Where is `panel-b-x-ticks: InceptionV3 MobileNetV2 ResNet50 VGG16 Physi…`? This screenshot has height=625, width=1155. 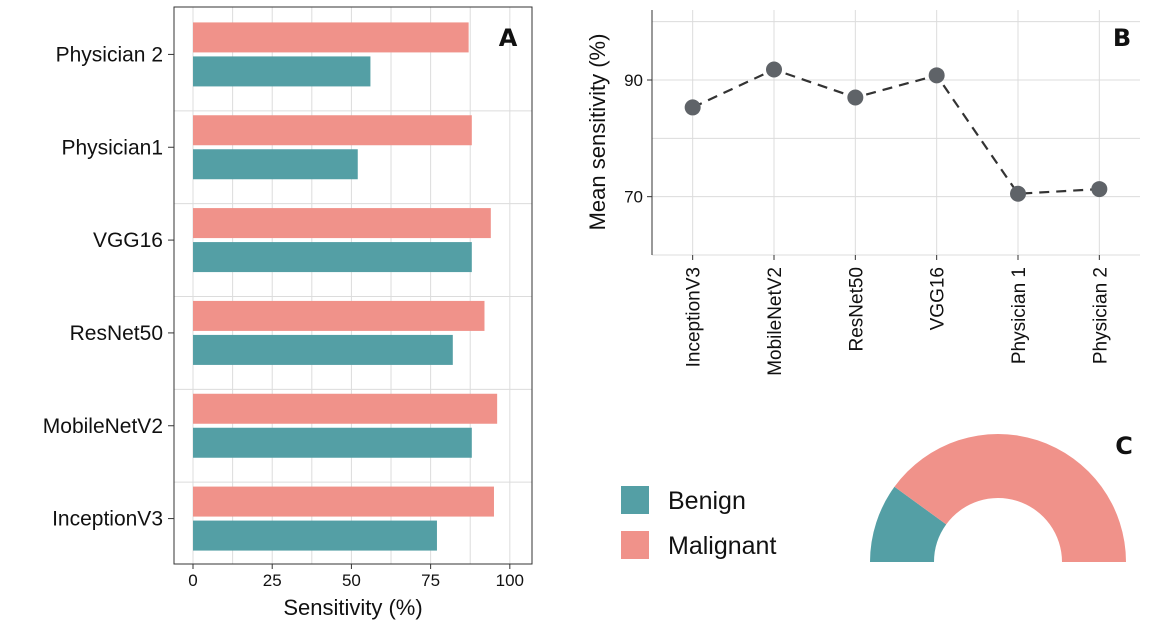 panel-b-x-ticks: InceptionV3 MobileNetV2 ResNet50 VGG16 Physi… is located at coordinates (897, 315).